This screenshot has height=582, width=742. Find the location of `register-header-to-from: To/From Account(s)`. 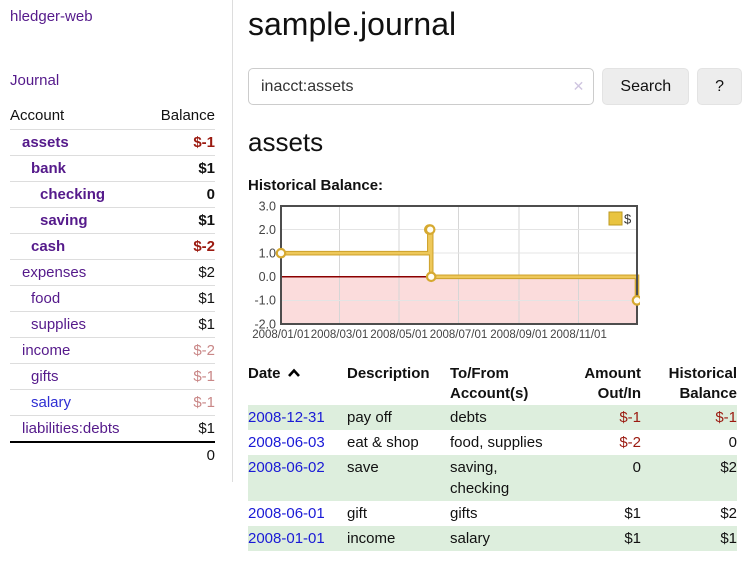

register-header-to-from: To/From Account(s) is located at coordinates (489, 383).